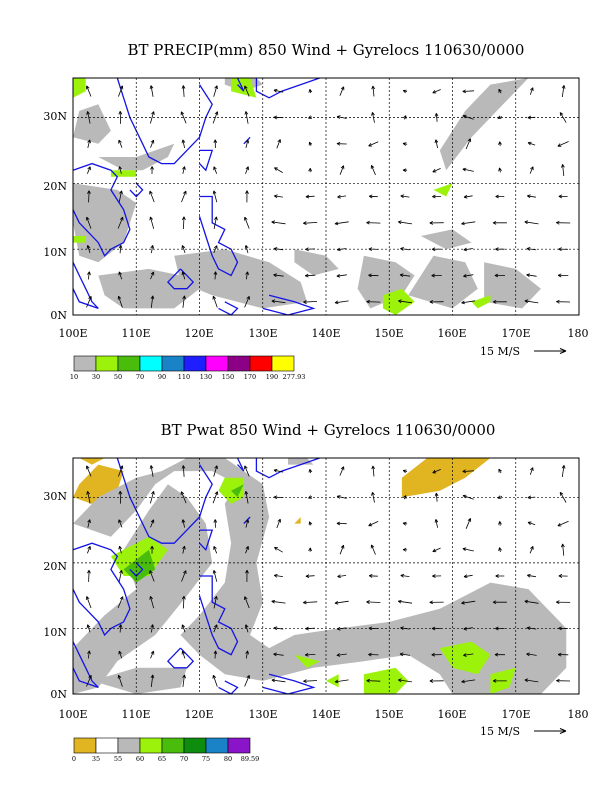  What do you see at coordinates (228, 759) in the screenshot?
I see `colorbar-label: 80` at bounding box center [228, 759].